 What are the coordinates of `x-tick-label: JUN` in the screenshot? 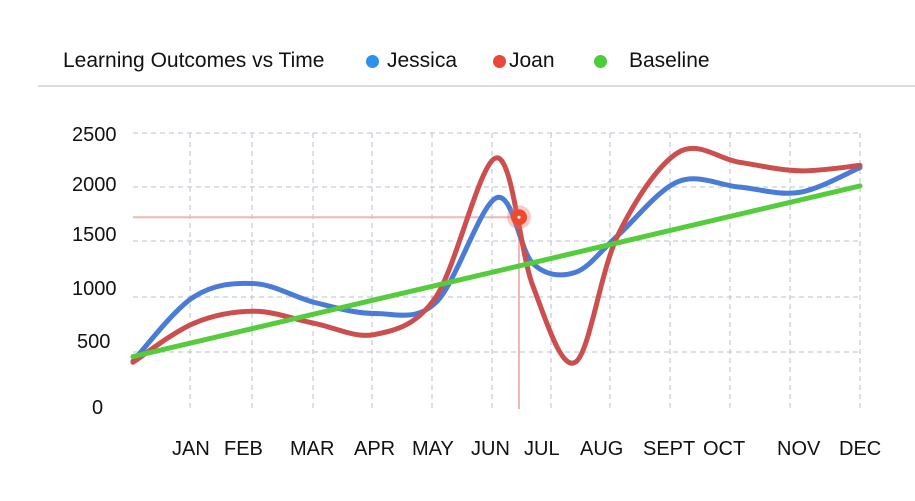 It's located at (490, 449).